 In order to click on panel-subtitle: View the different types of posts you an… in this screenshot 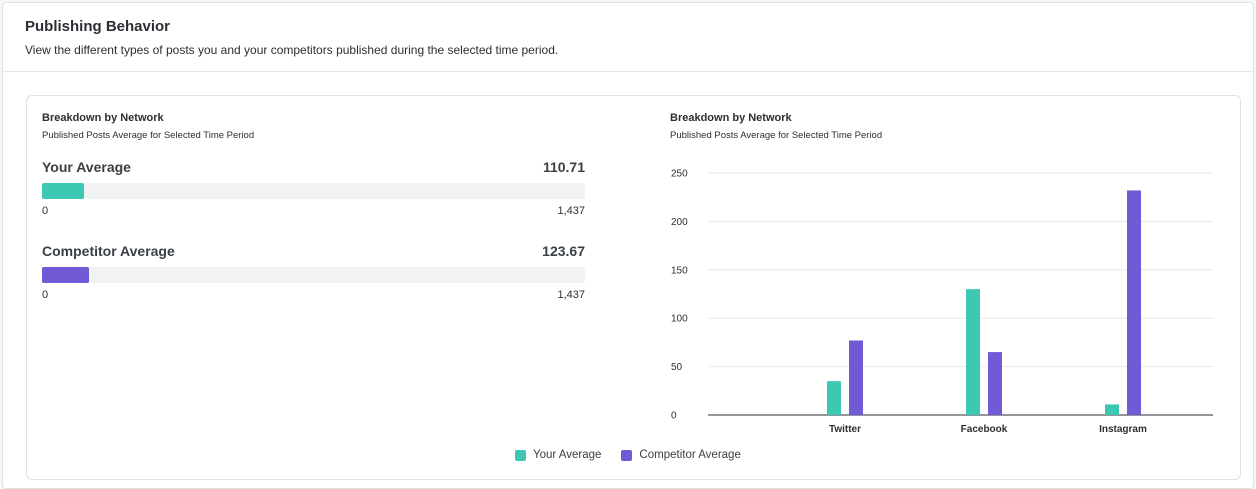, I will do `click(292, 50)`.